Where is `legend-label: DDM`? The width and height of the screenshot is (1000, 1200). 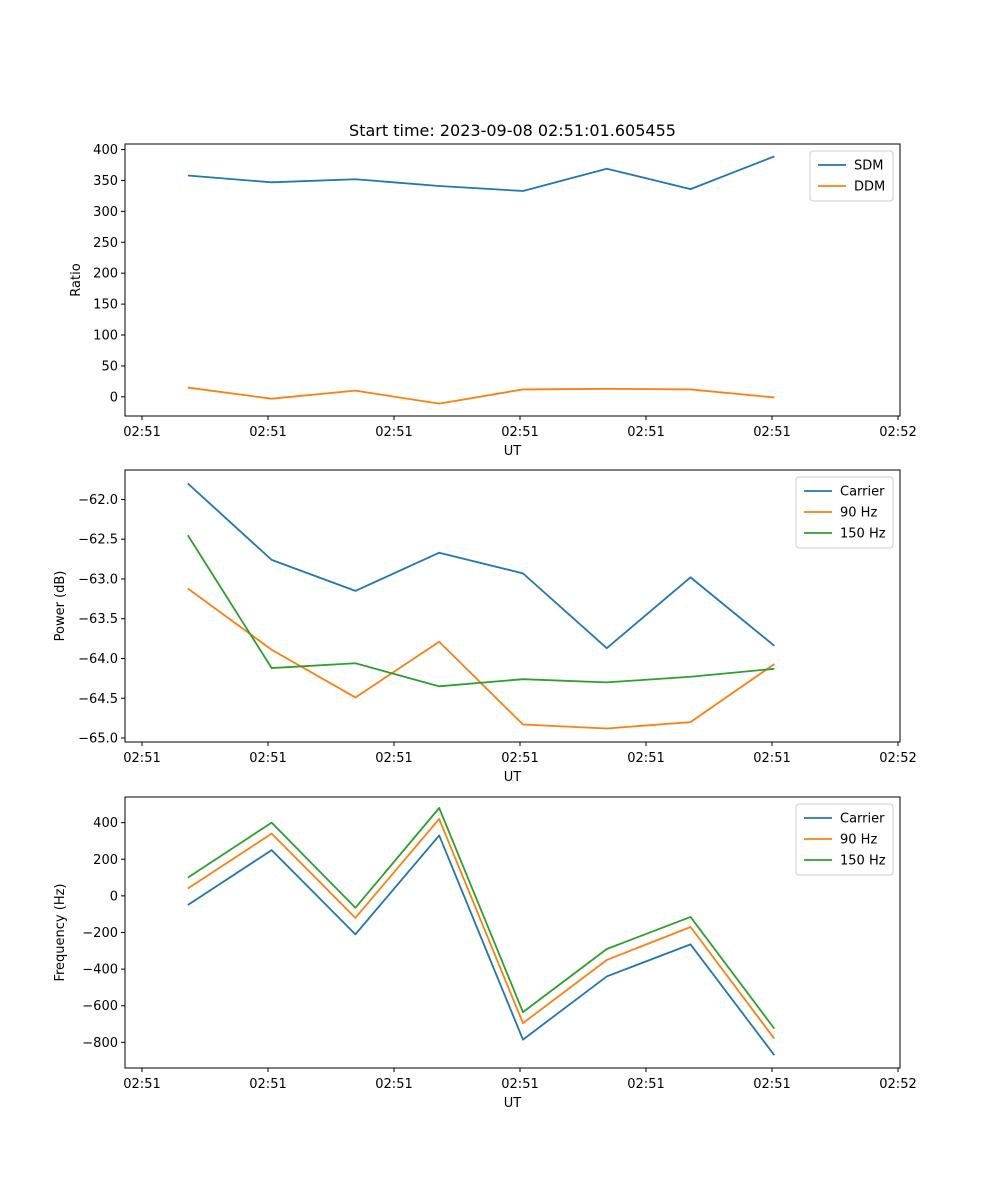
legend-label: DDM is located at coordinates (869, 187).